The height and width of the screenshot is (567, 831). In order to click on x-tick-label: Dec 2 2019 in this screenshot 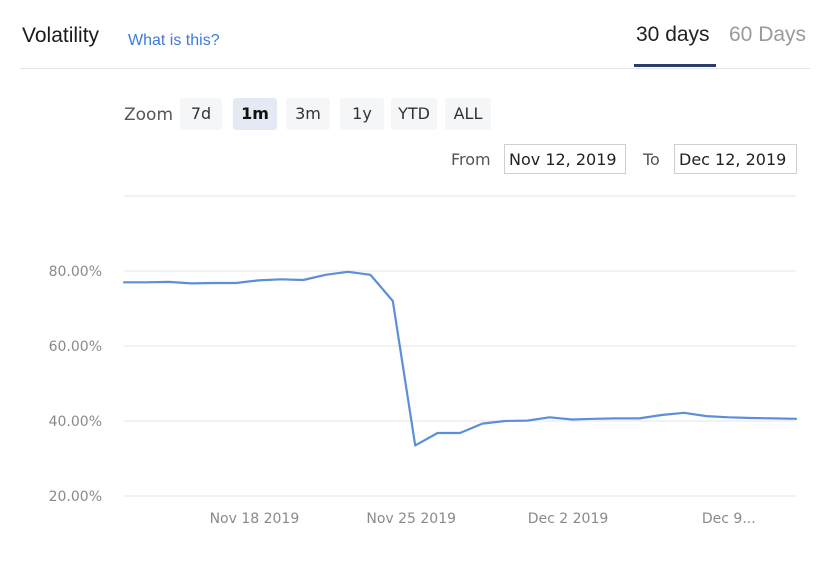, I will do `click(568, 519)`.